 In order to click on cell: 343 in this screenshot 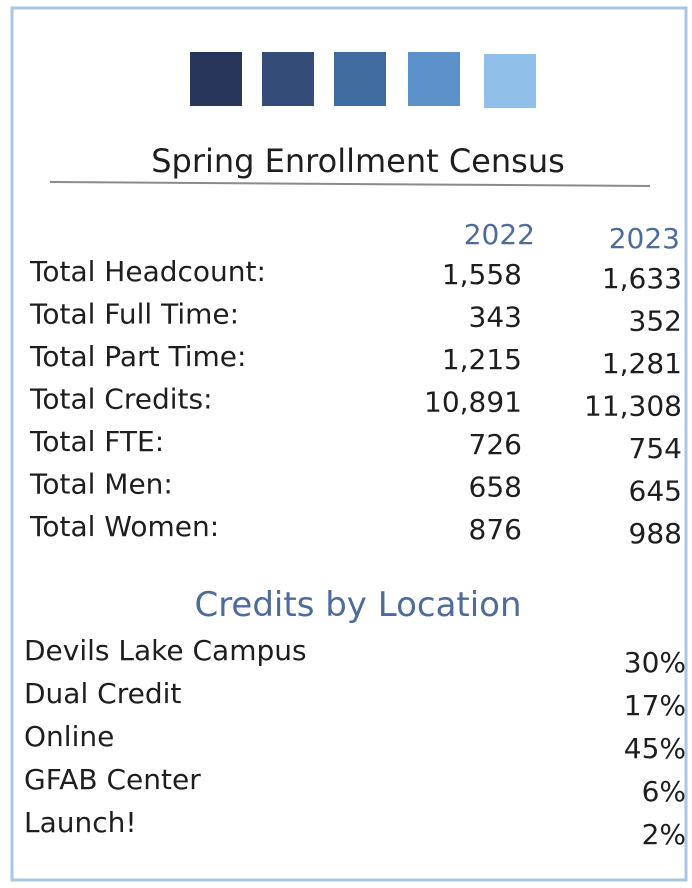, I will do `click(495, 317)`.